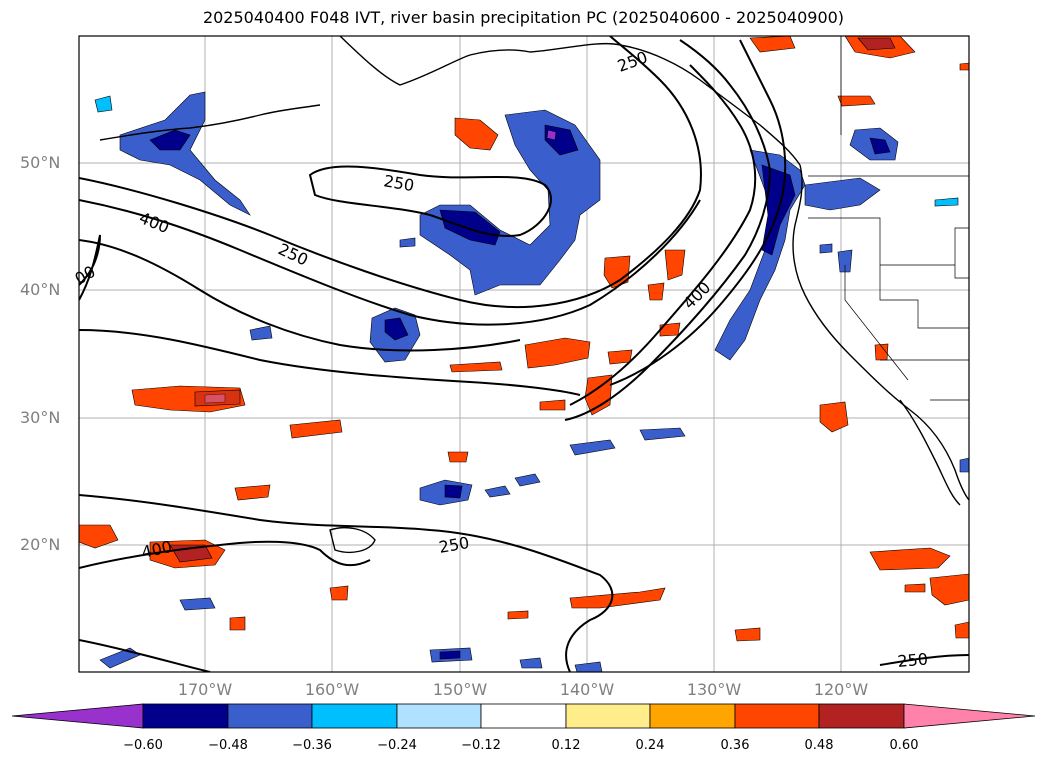  Describe the element at coordinates (523, 716) in the screenshot. I see `colorbar` at that location.